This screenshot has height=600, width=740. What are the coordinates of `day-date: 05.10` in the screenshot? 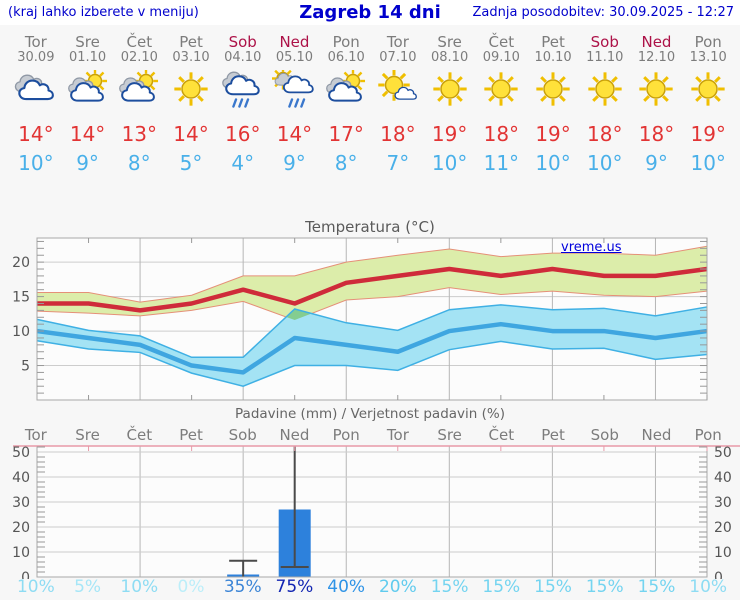 It's located at (294, 57).